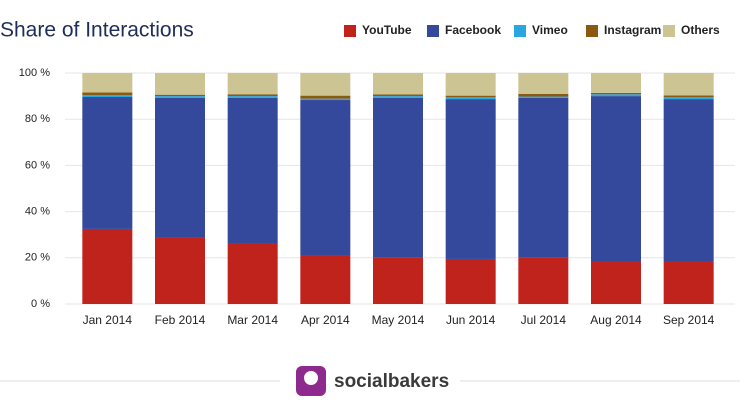 This screenshot has height=416, width=740. What do you see at coordinates (616, 320) in the screenshot?
I see `x-tick-label: Aug 2014` at bounding box center [616, 320].